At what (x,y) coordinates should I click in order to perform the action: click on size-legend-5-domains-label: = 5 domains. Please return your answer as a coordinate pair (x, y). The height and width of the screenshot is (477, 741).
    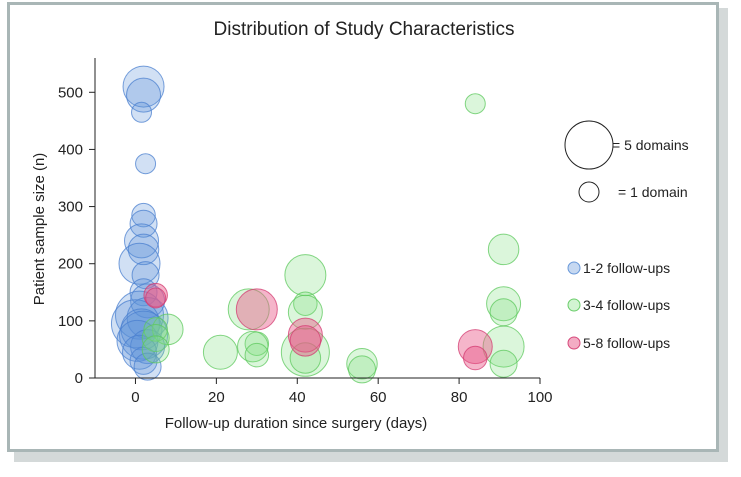
    Looking at the image, I should click on (650, 145).